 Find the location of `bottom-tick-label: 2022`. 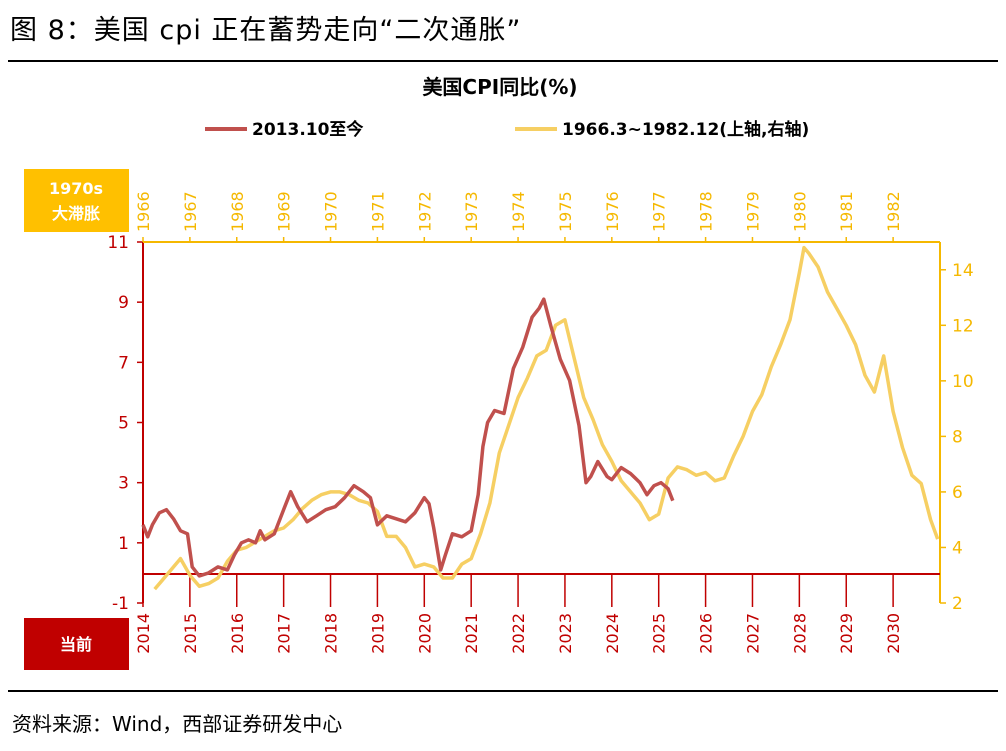

bottom-tick-label: 2022 is located at coordinates (518, 633).